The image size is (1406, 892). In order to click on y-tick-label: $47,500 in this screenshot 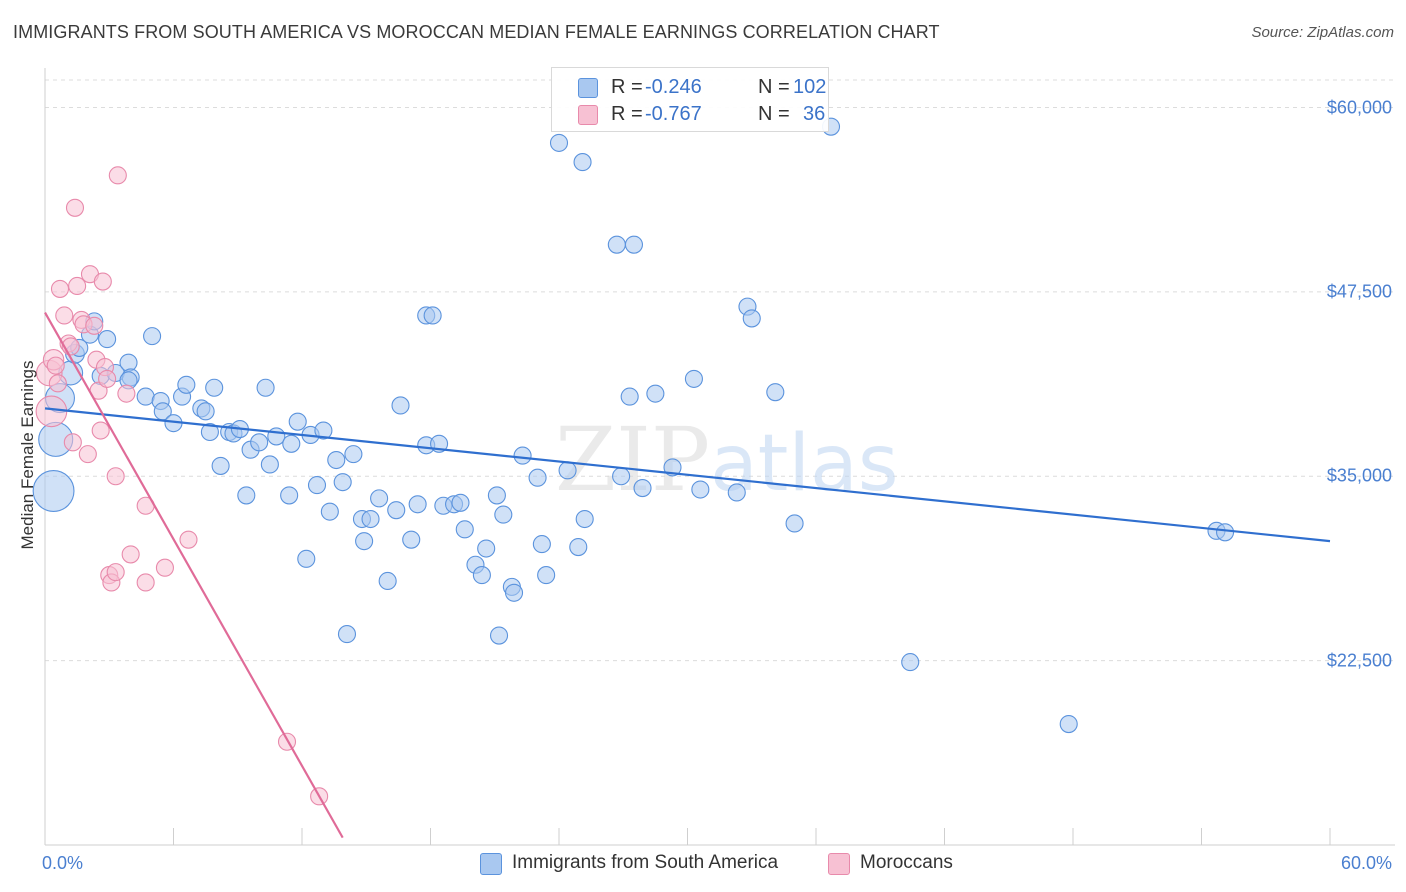, I will do `click(1359, 291)`.